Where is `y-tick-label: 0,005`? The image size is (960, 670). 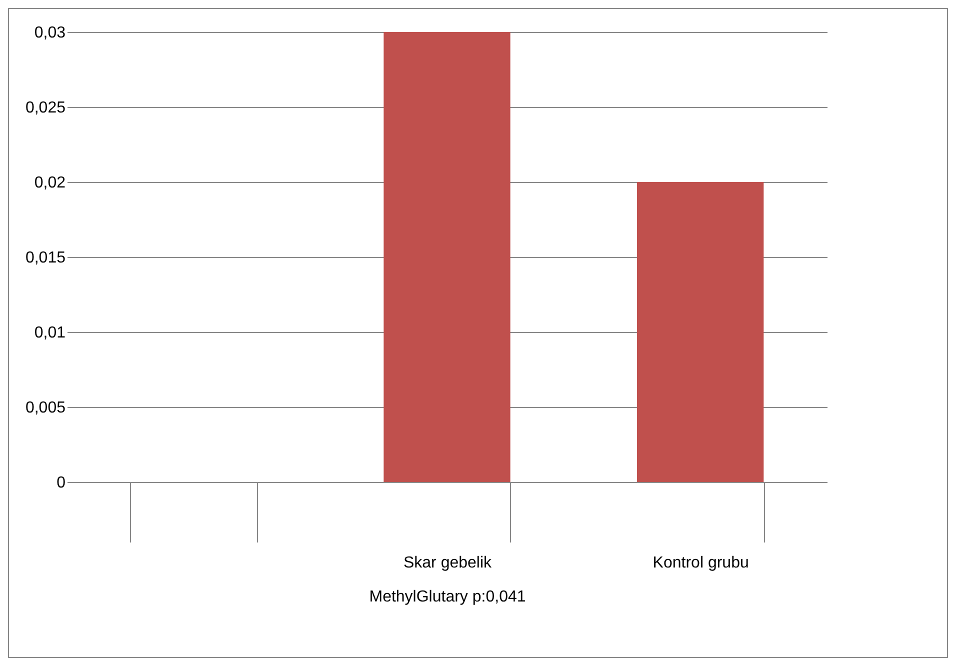
y-tick-label: 0,005 is located at coordinates (45, 408).